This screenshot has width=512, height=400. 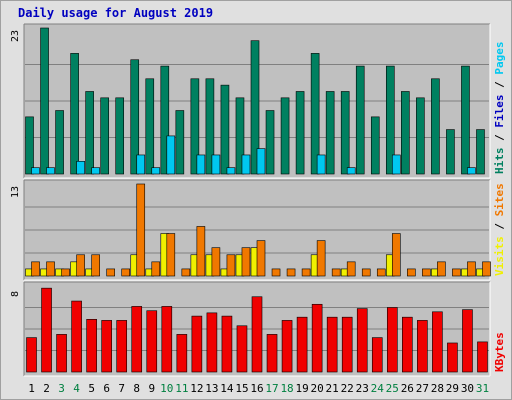 I want to click on legend-item: KBytes, so click(x=499, y=352).